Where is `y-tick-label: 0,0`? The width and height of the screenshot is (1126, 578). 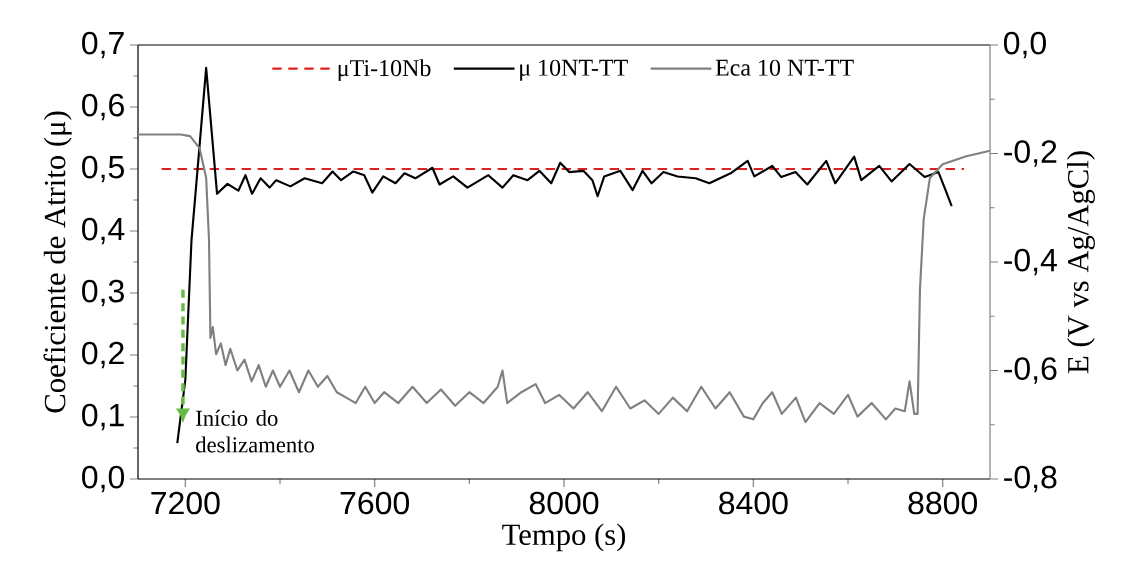
y-tick-label: 0,0 is located at coordinates (103, 479).